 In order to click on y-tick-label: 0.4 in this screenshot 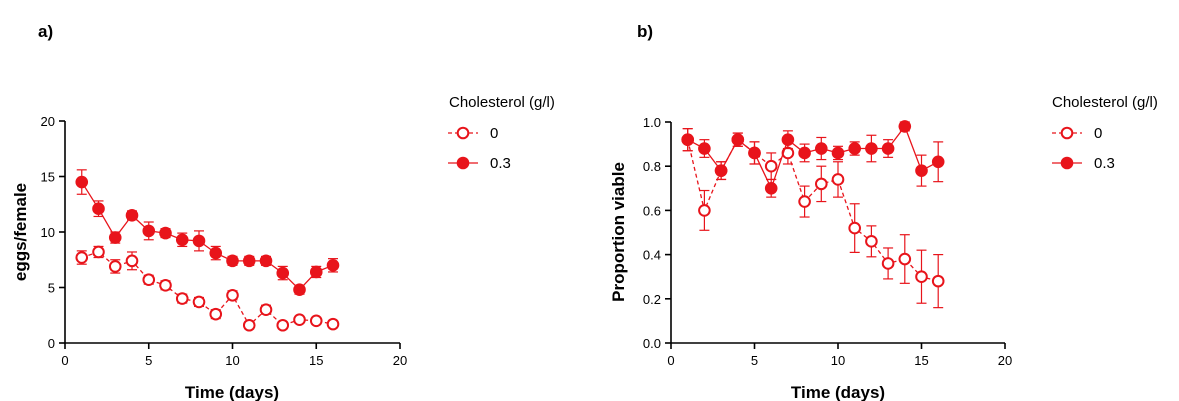, I will do `click(652, 255)`.